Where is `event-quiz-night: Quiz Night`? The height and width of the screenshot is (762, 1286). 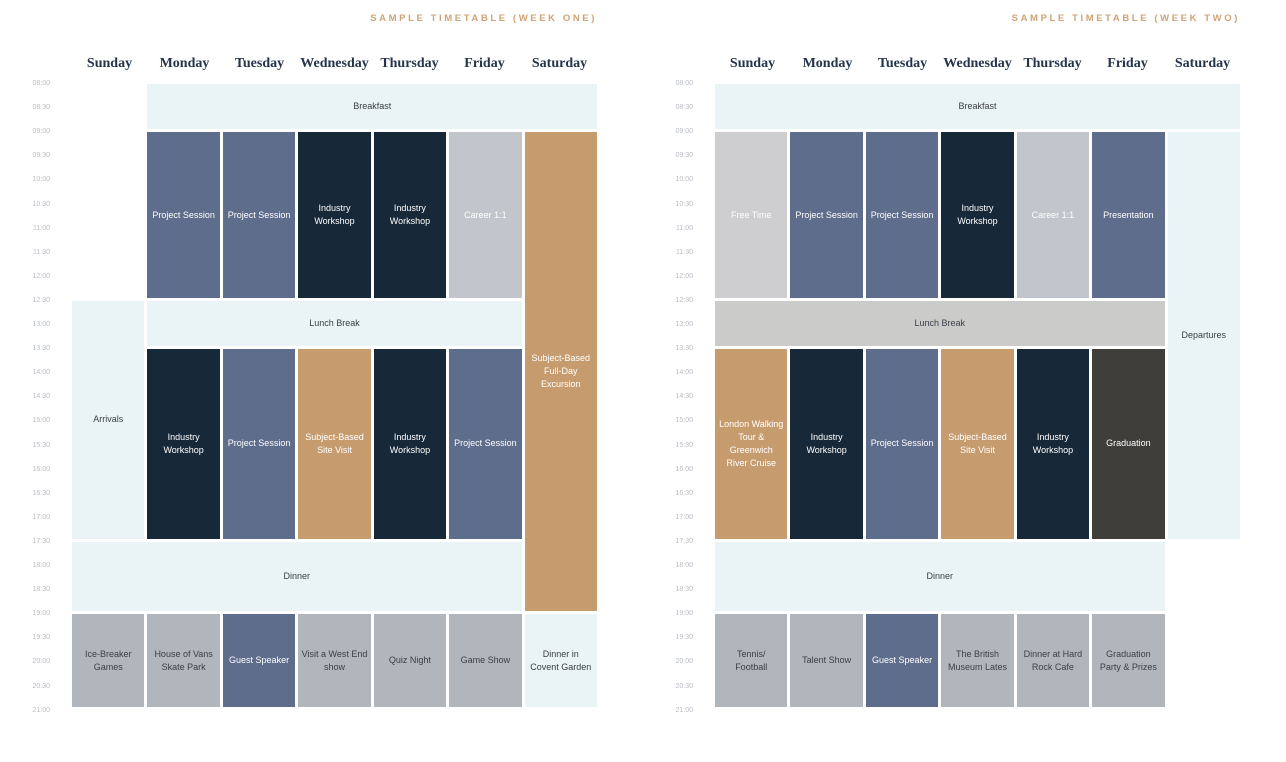
event-quiz-night: Quiz Night is located at coordinates (410, 661).